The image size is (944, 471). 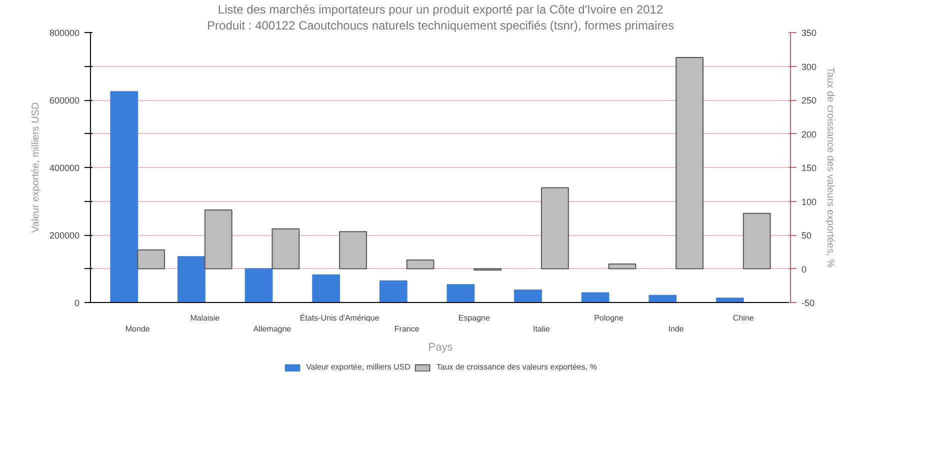 What do you see at coordinates (272, 329) in the screenshot?
I see `x-tick-label: Allemagne` at bounding box center [272, 329].